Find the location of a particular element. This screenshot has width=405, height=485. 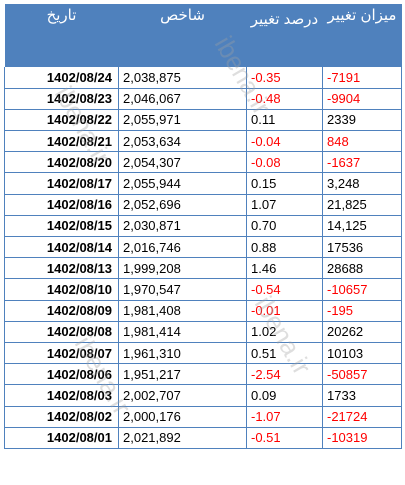

table-row: 1402/08/16 2,052,696 1.07 21,825 is located at coordinates (203, 205).